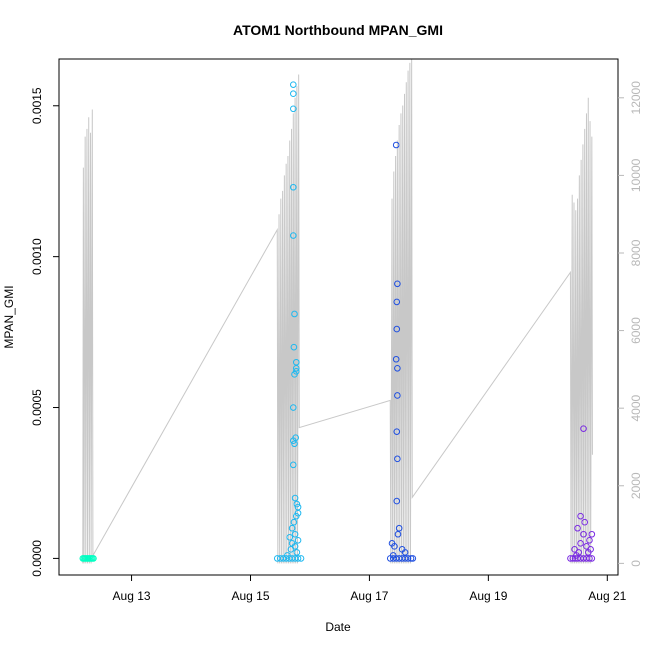  Describe the element at coordinates (636, 252) in the screenshot. I see `y2-tick-label: 8000` at that location.